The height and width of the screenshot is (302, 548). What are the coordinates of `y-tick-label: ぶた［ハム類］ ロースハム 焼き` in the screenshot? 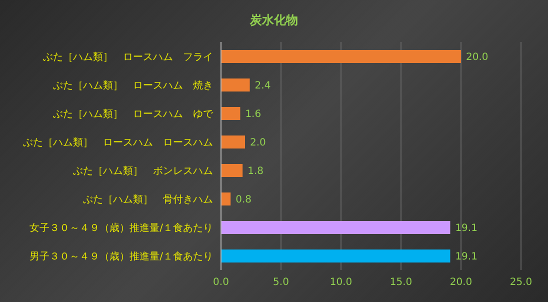 It's located at (133, 85).